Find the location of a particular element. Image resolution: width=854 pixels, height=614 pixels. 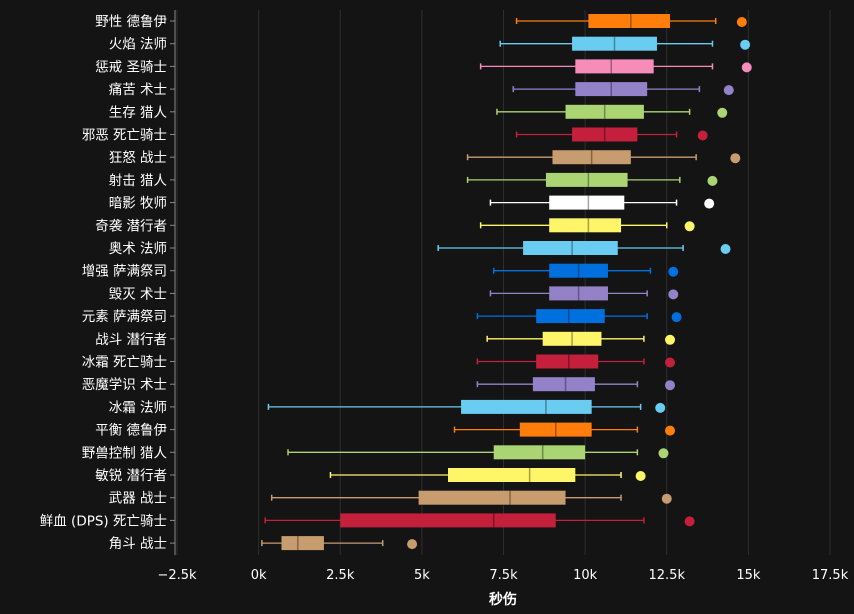

x-tick-label: 2.5k is located at coordinates (340, 575).